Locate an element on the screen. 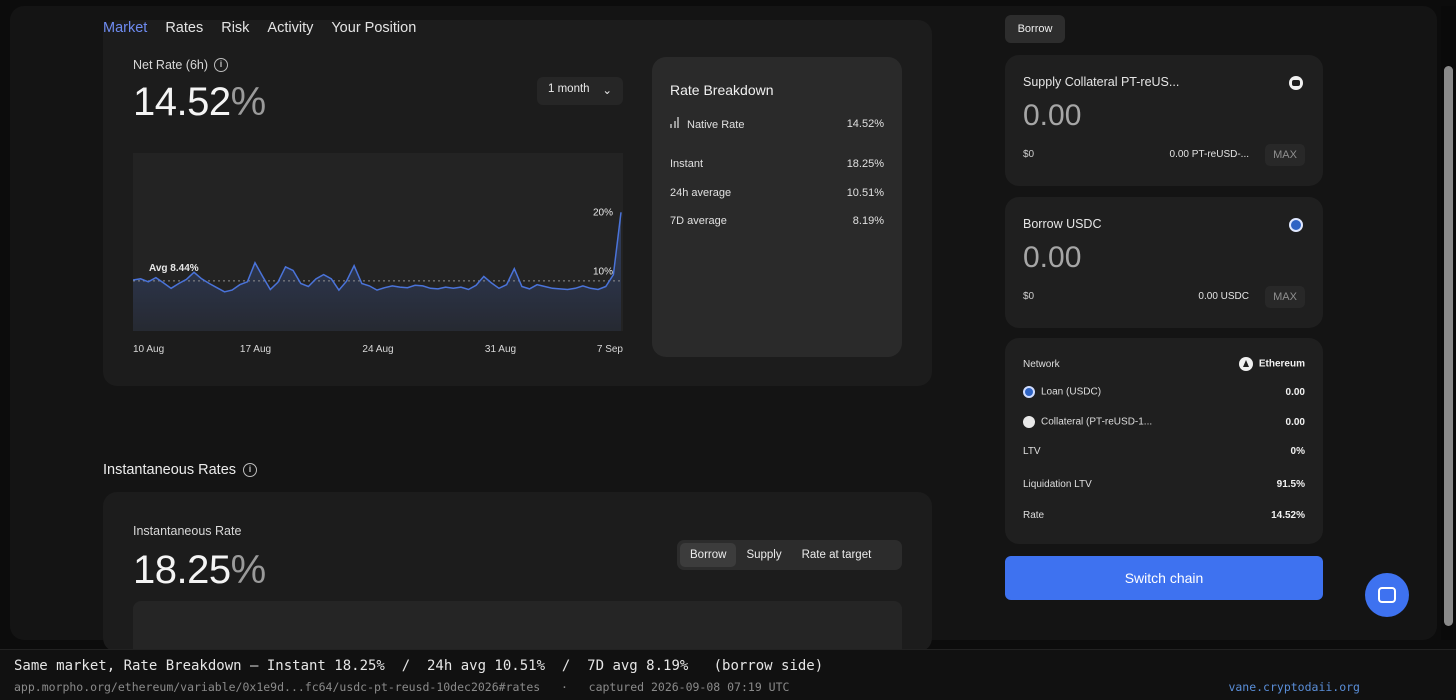  breakdown-value: 18.25% is located at coordinates (865, 164).